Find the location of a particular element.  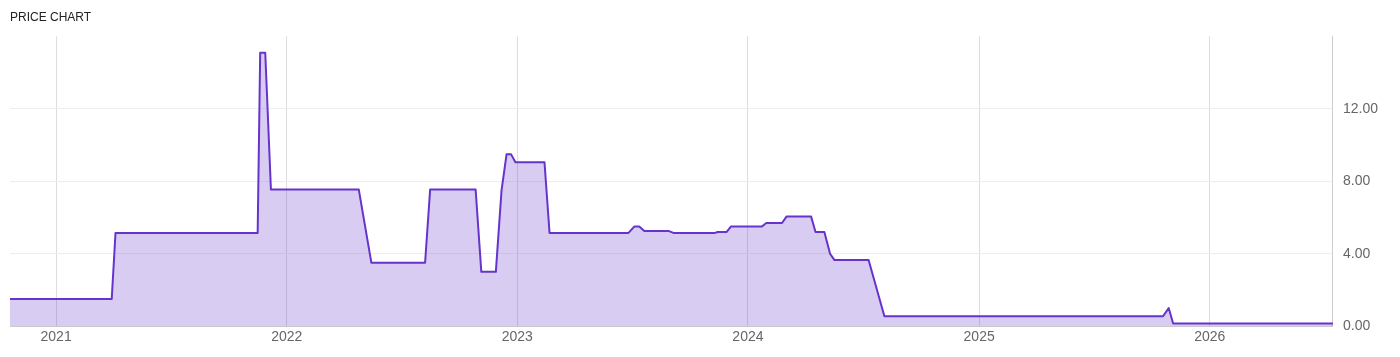

y-tick-label: 8.00 is located at coordinates (1356, 180).